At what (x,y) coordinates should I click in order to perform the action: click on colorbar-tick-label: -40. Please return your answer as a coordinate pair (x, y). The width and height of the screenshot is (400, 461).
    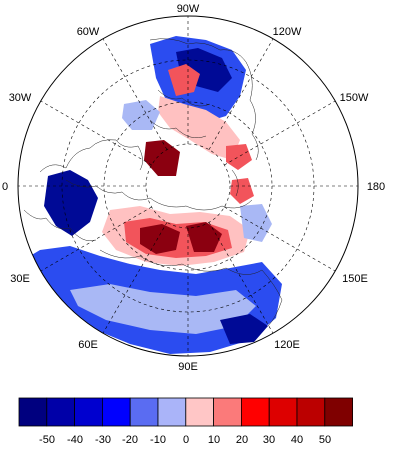
    Looking at the image, I should click on (75, 440).